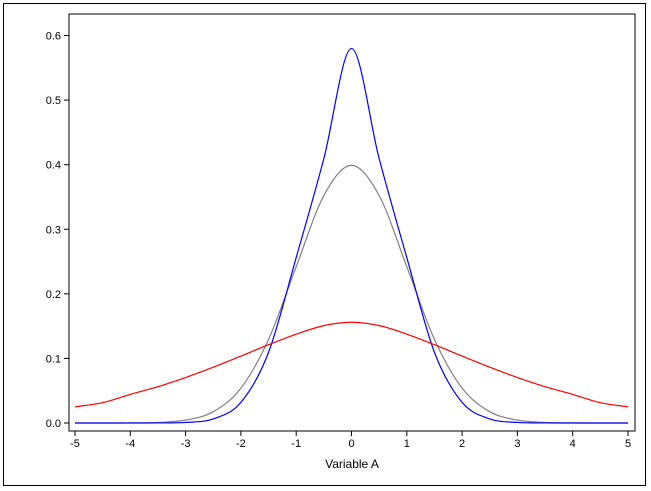 The height and width of the screenshot is (491, 651). Describe the element at coordinates (407, 444) in the screenshot. I see `x-tick-label: 1` at that location.